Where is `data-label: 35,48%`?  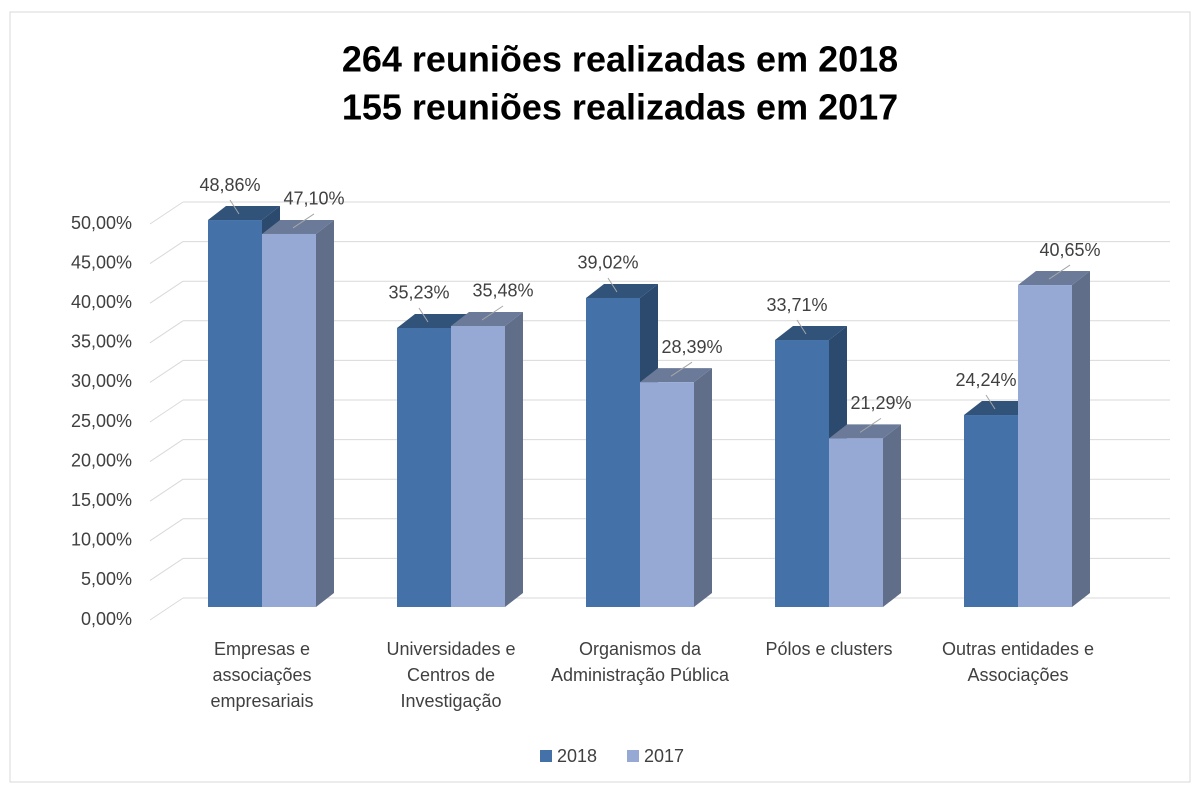 data-label: 35,48% is located at coordinates (502, 291).